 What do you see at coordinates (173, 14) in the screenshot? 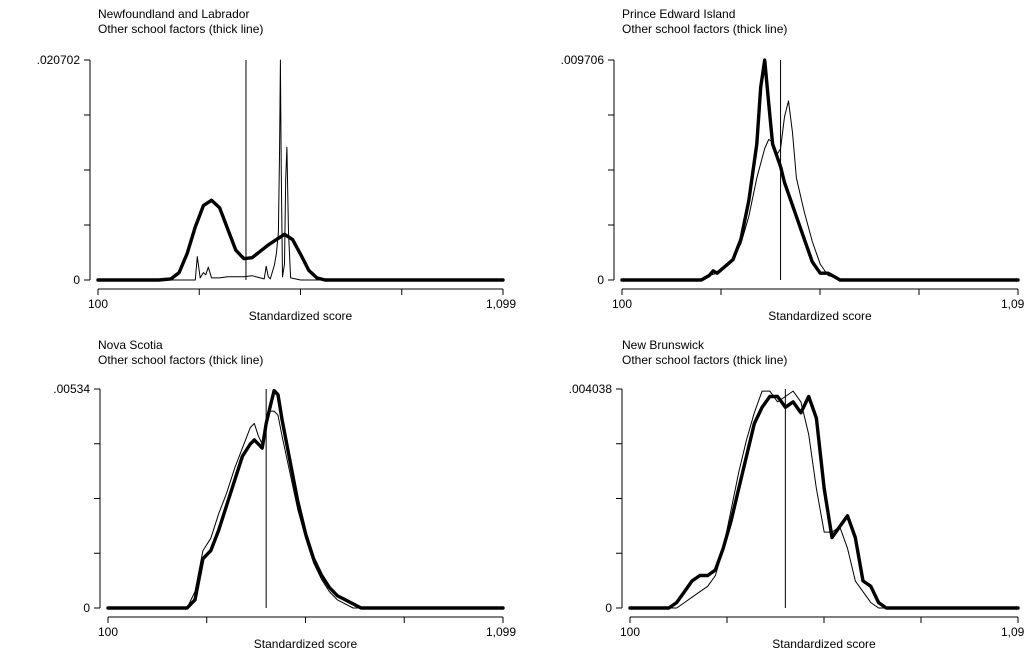
I see `chart-title: Newfoundland and Labrador` at bounding box center [173, 14].